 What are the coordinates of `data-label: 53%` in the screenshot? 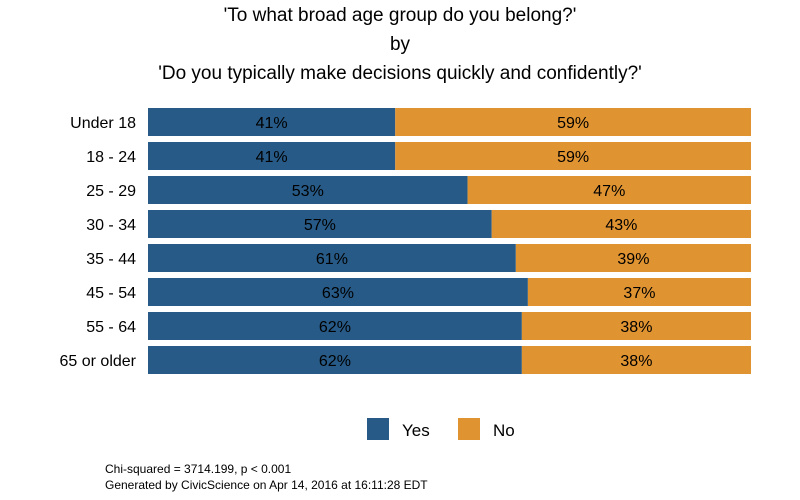 It's located at (308, 191).